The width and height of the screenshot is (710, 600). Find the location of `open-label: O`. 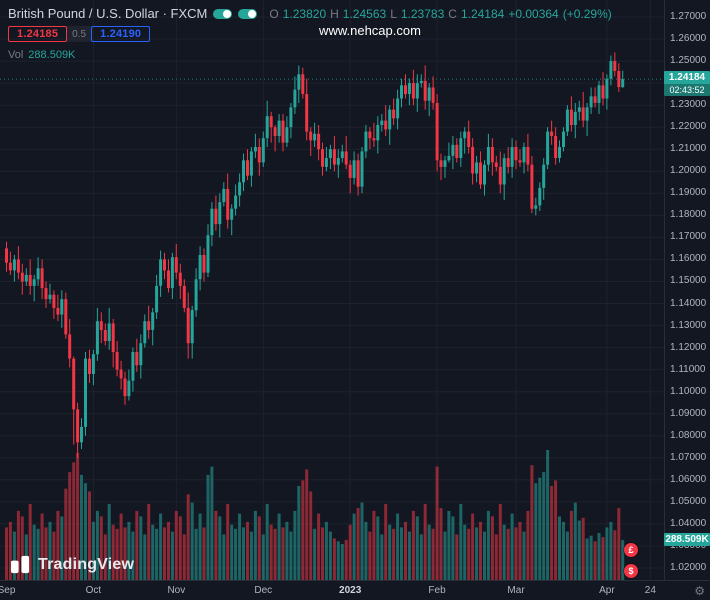

open-label: O is located at coordinates (274, 13).